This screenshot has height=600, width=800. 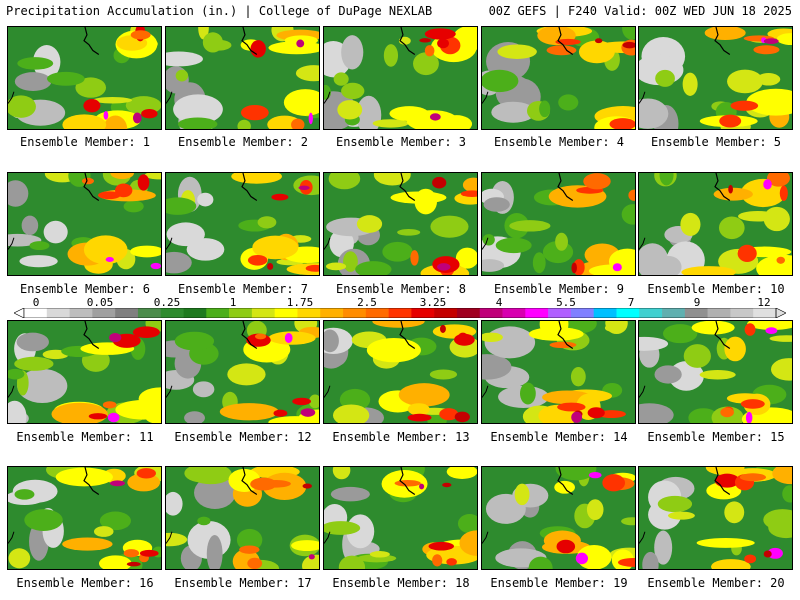 What do you see at coordinates (780, 313) in the screenshot?
I see `colorbar-max-arrow` at bounding box center [780, 313].